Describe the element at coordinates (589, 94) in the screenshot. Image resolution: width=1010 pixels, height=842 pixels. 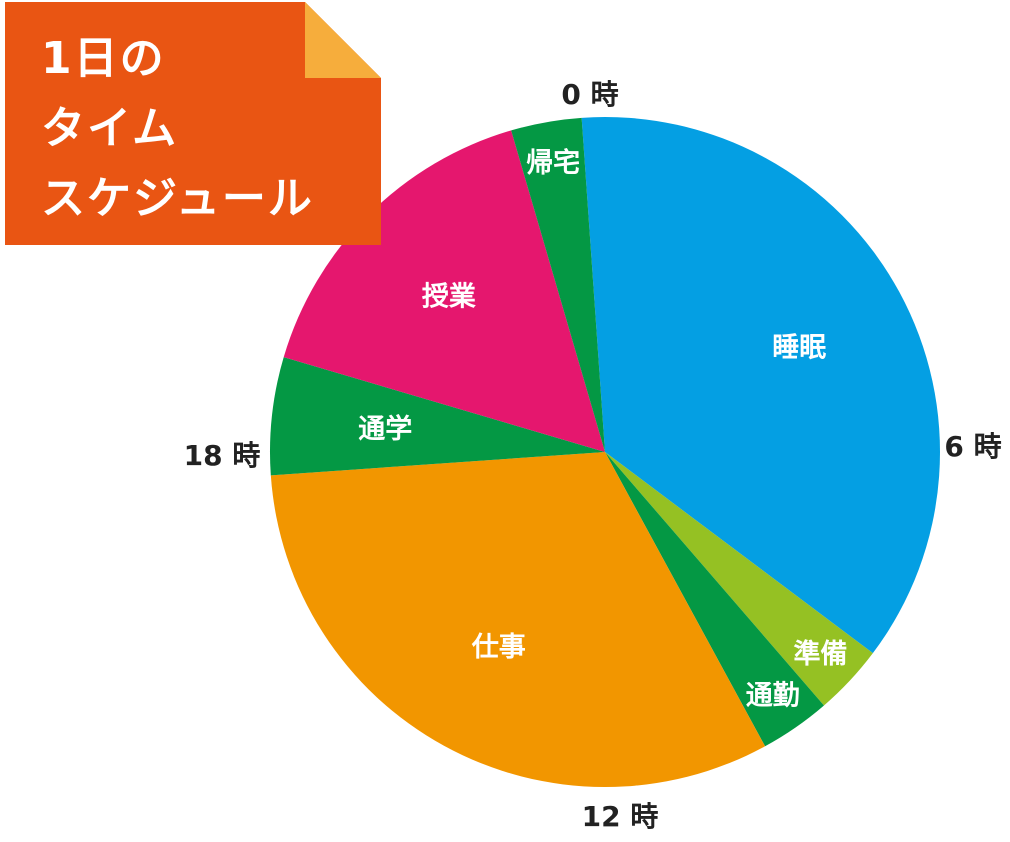
I see `time-label-0: 0 時` at that location.